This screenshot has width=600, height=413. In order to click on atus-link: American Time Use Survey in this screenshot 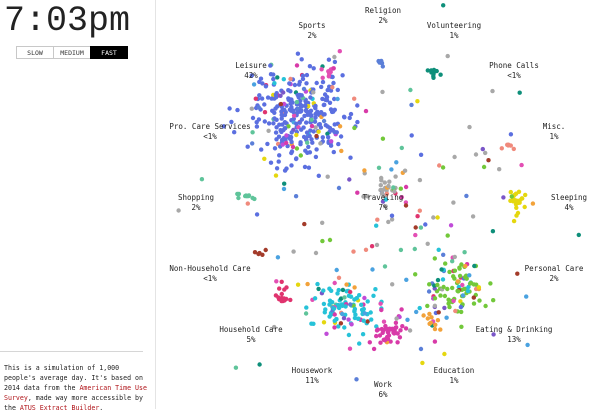, I will do `click(75, 393)`.